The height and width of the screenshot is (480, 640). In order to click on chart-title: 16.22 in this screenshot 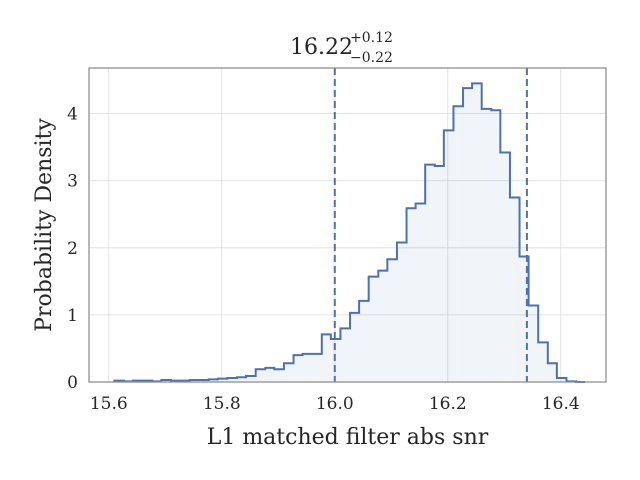, I will do `click(321, 47)`.